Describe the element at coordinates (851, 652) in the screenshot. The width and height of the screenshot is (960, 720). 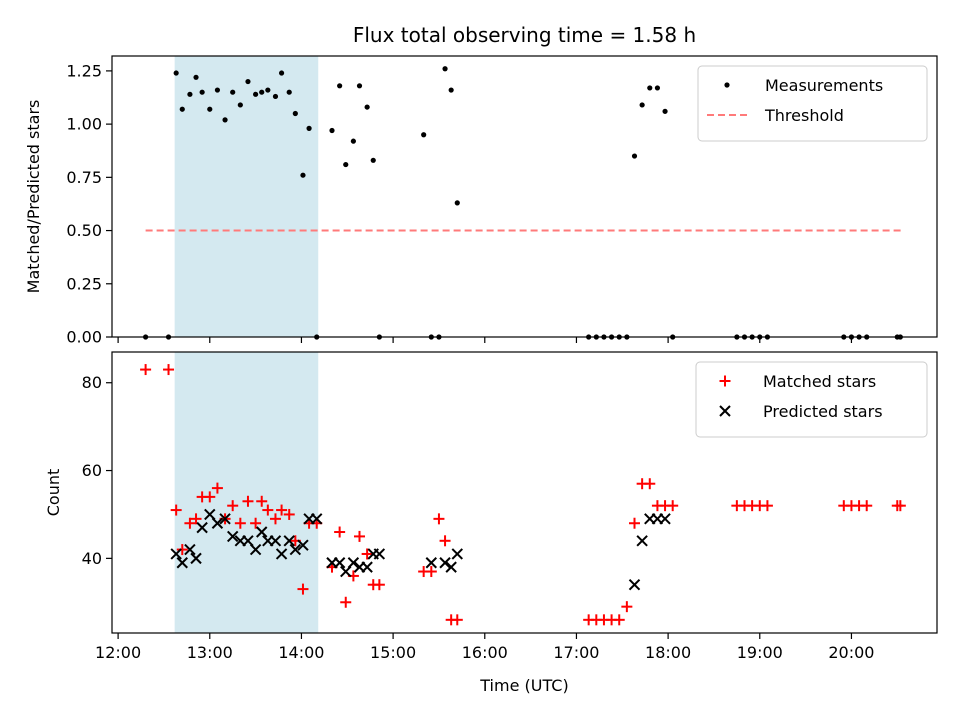
I see `x-tick-label: 20:00` at that location.